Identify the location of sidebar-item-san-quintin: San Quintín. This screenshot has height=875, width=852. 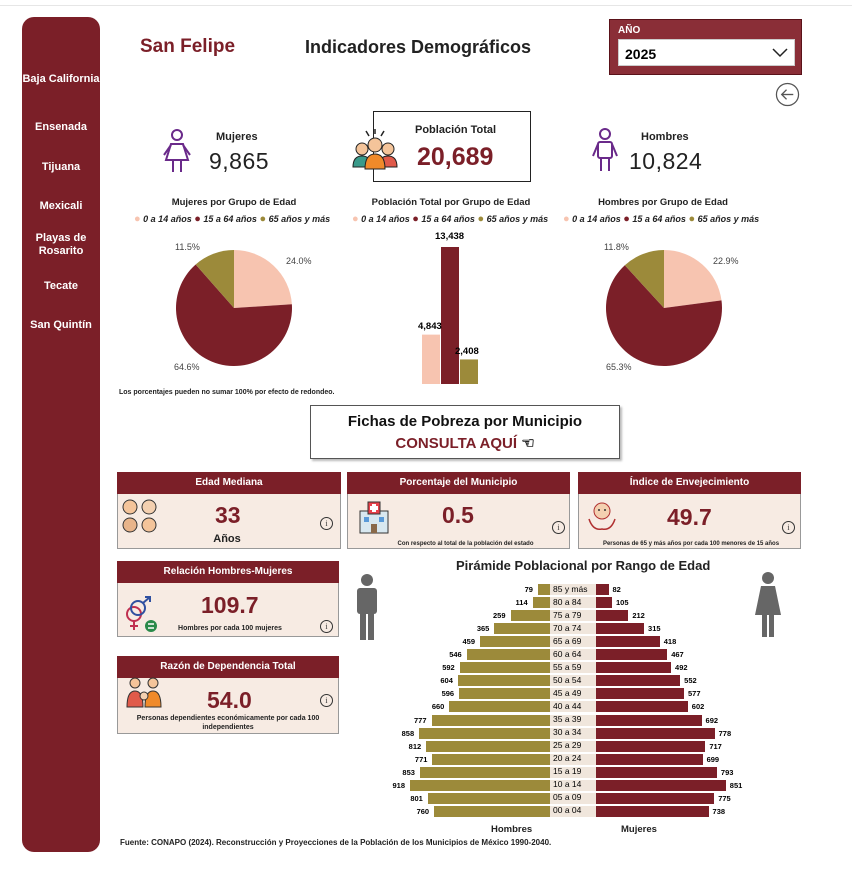
(61, 325).